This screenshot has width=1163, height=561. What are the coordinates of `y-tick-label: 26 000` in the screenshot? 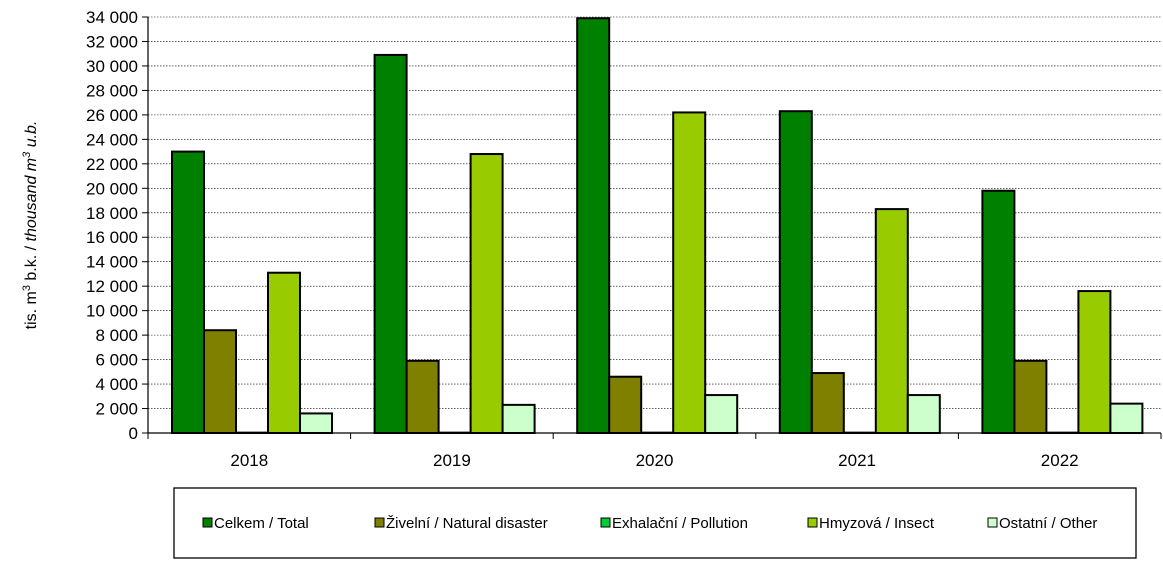 It's located at (112, 115).